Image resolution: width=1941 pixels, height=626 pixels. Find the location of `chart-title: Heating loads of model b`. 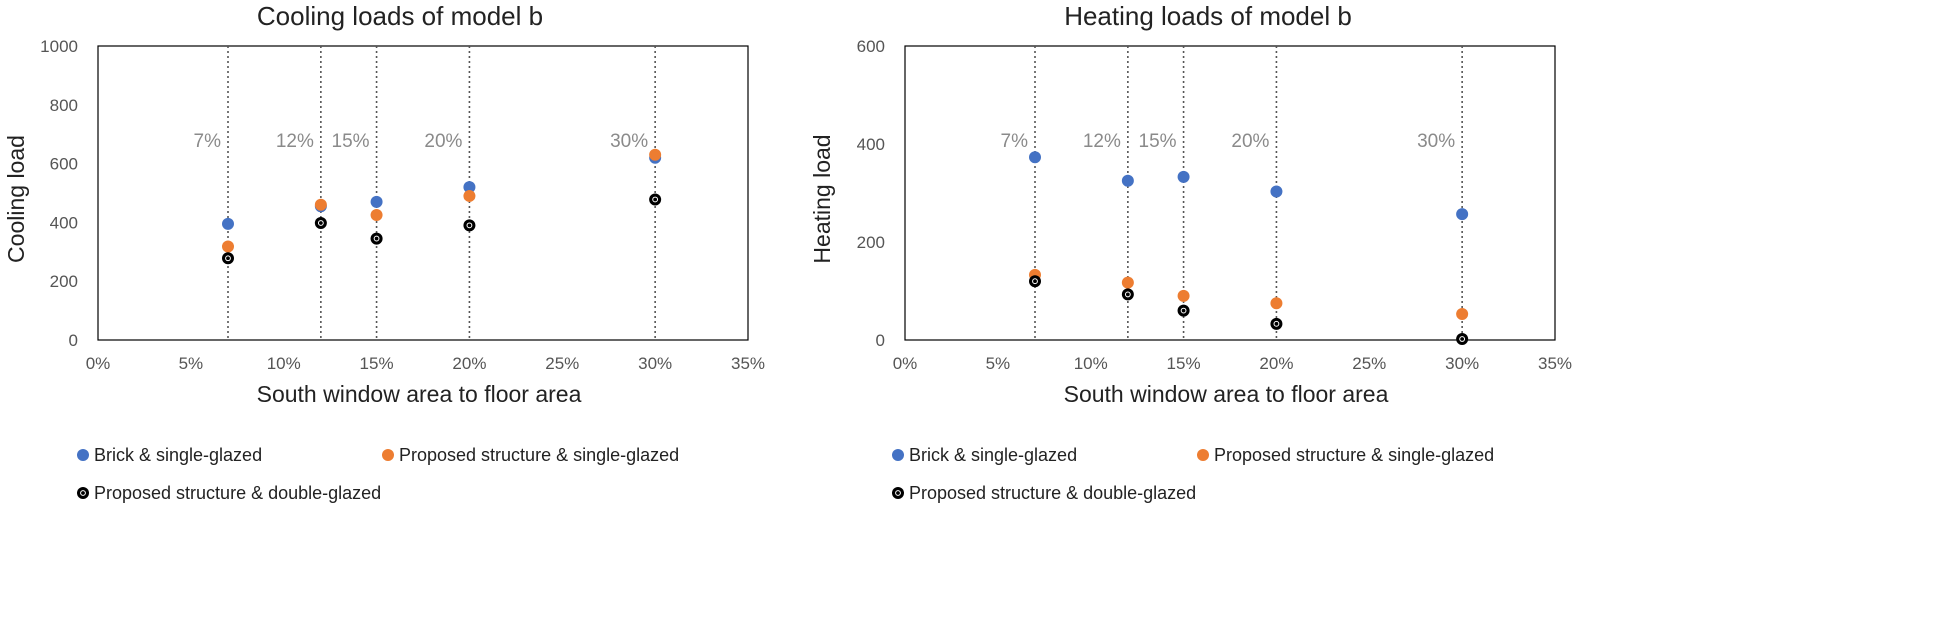

chart-title: Heating loads of model b is located at coordinates (1208, 16).